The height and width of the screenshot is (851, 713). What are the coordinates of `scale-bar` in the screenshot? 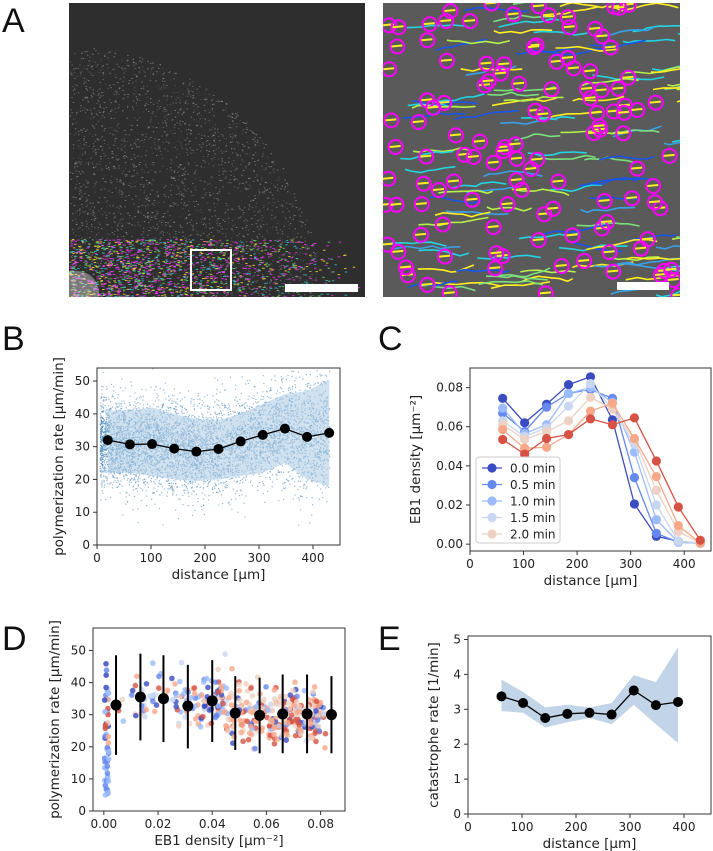 It's located at (321, 288).